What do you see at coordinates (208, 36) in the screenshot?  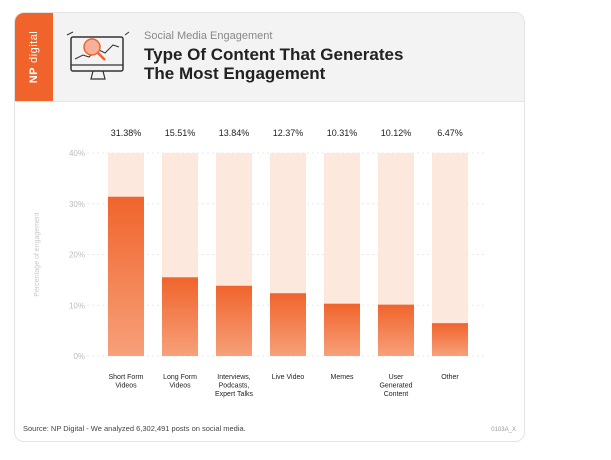 I see `subtitle: Social Media Engagement` at bounding box center [208, 36].